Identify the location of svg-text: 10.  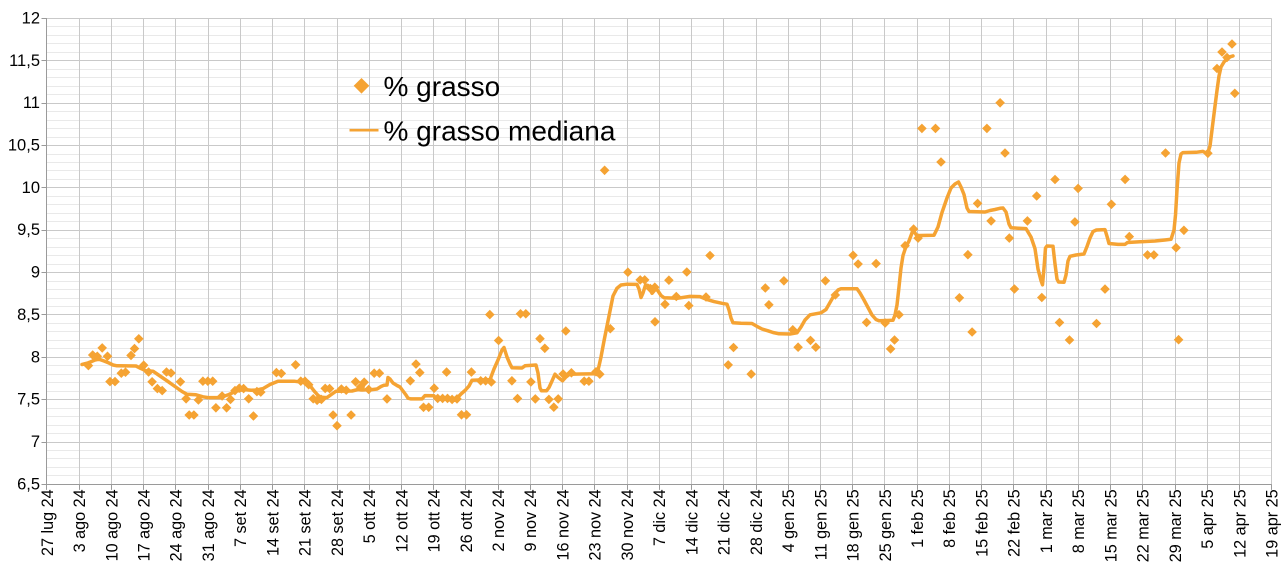
(31, 188).